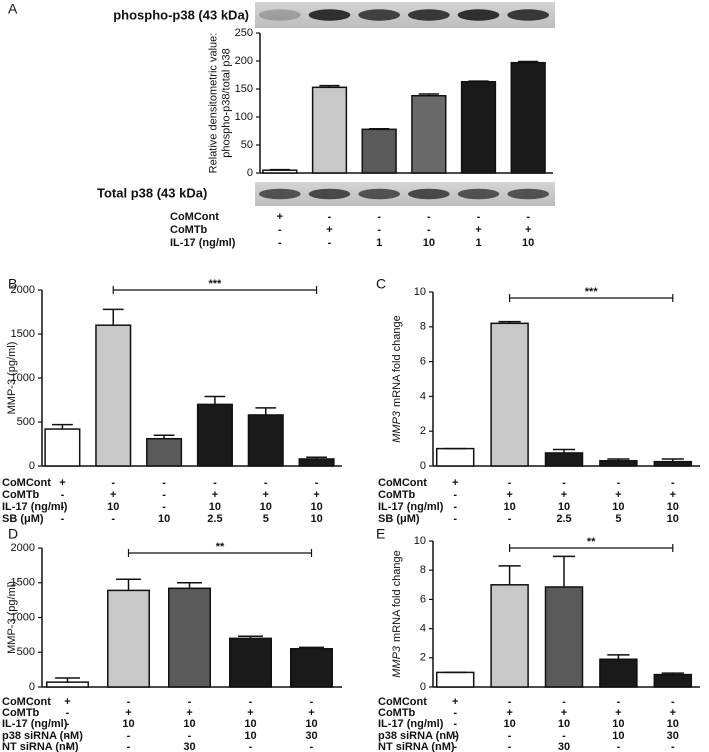 The height and width of the screenshot is (752, 709). What do you see at coordinates (423, 362) in the screenshot?
I see `y-tick-label: 6` at bounding box center [423, 362].